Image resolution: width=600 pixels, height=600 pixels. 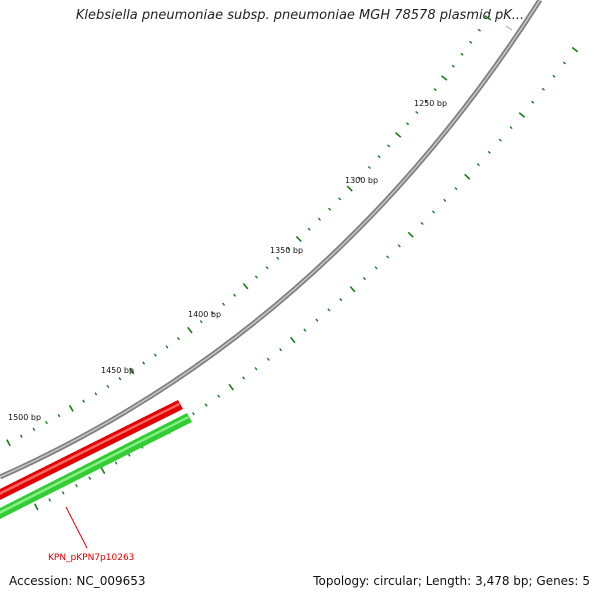 I want to click on ruler-label-1300: 1300 bp, so click(x=361, y=180).